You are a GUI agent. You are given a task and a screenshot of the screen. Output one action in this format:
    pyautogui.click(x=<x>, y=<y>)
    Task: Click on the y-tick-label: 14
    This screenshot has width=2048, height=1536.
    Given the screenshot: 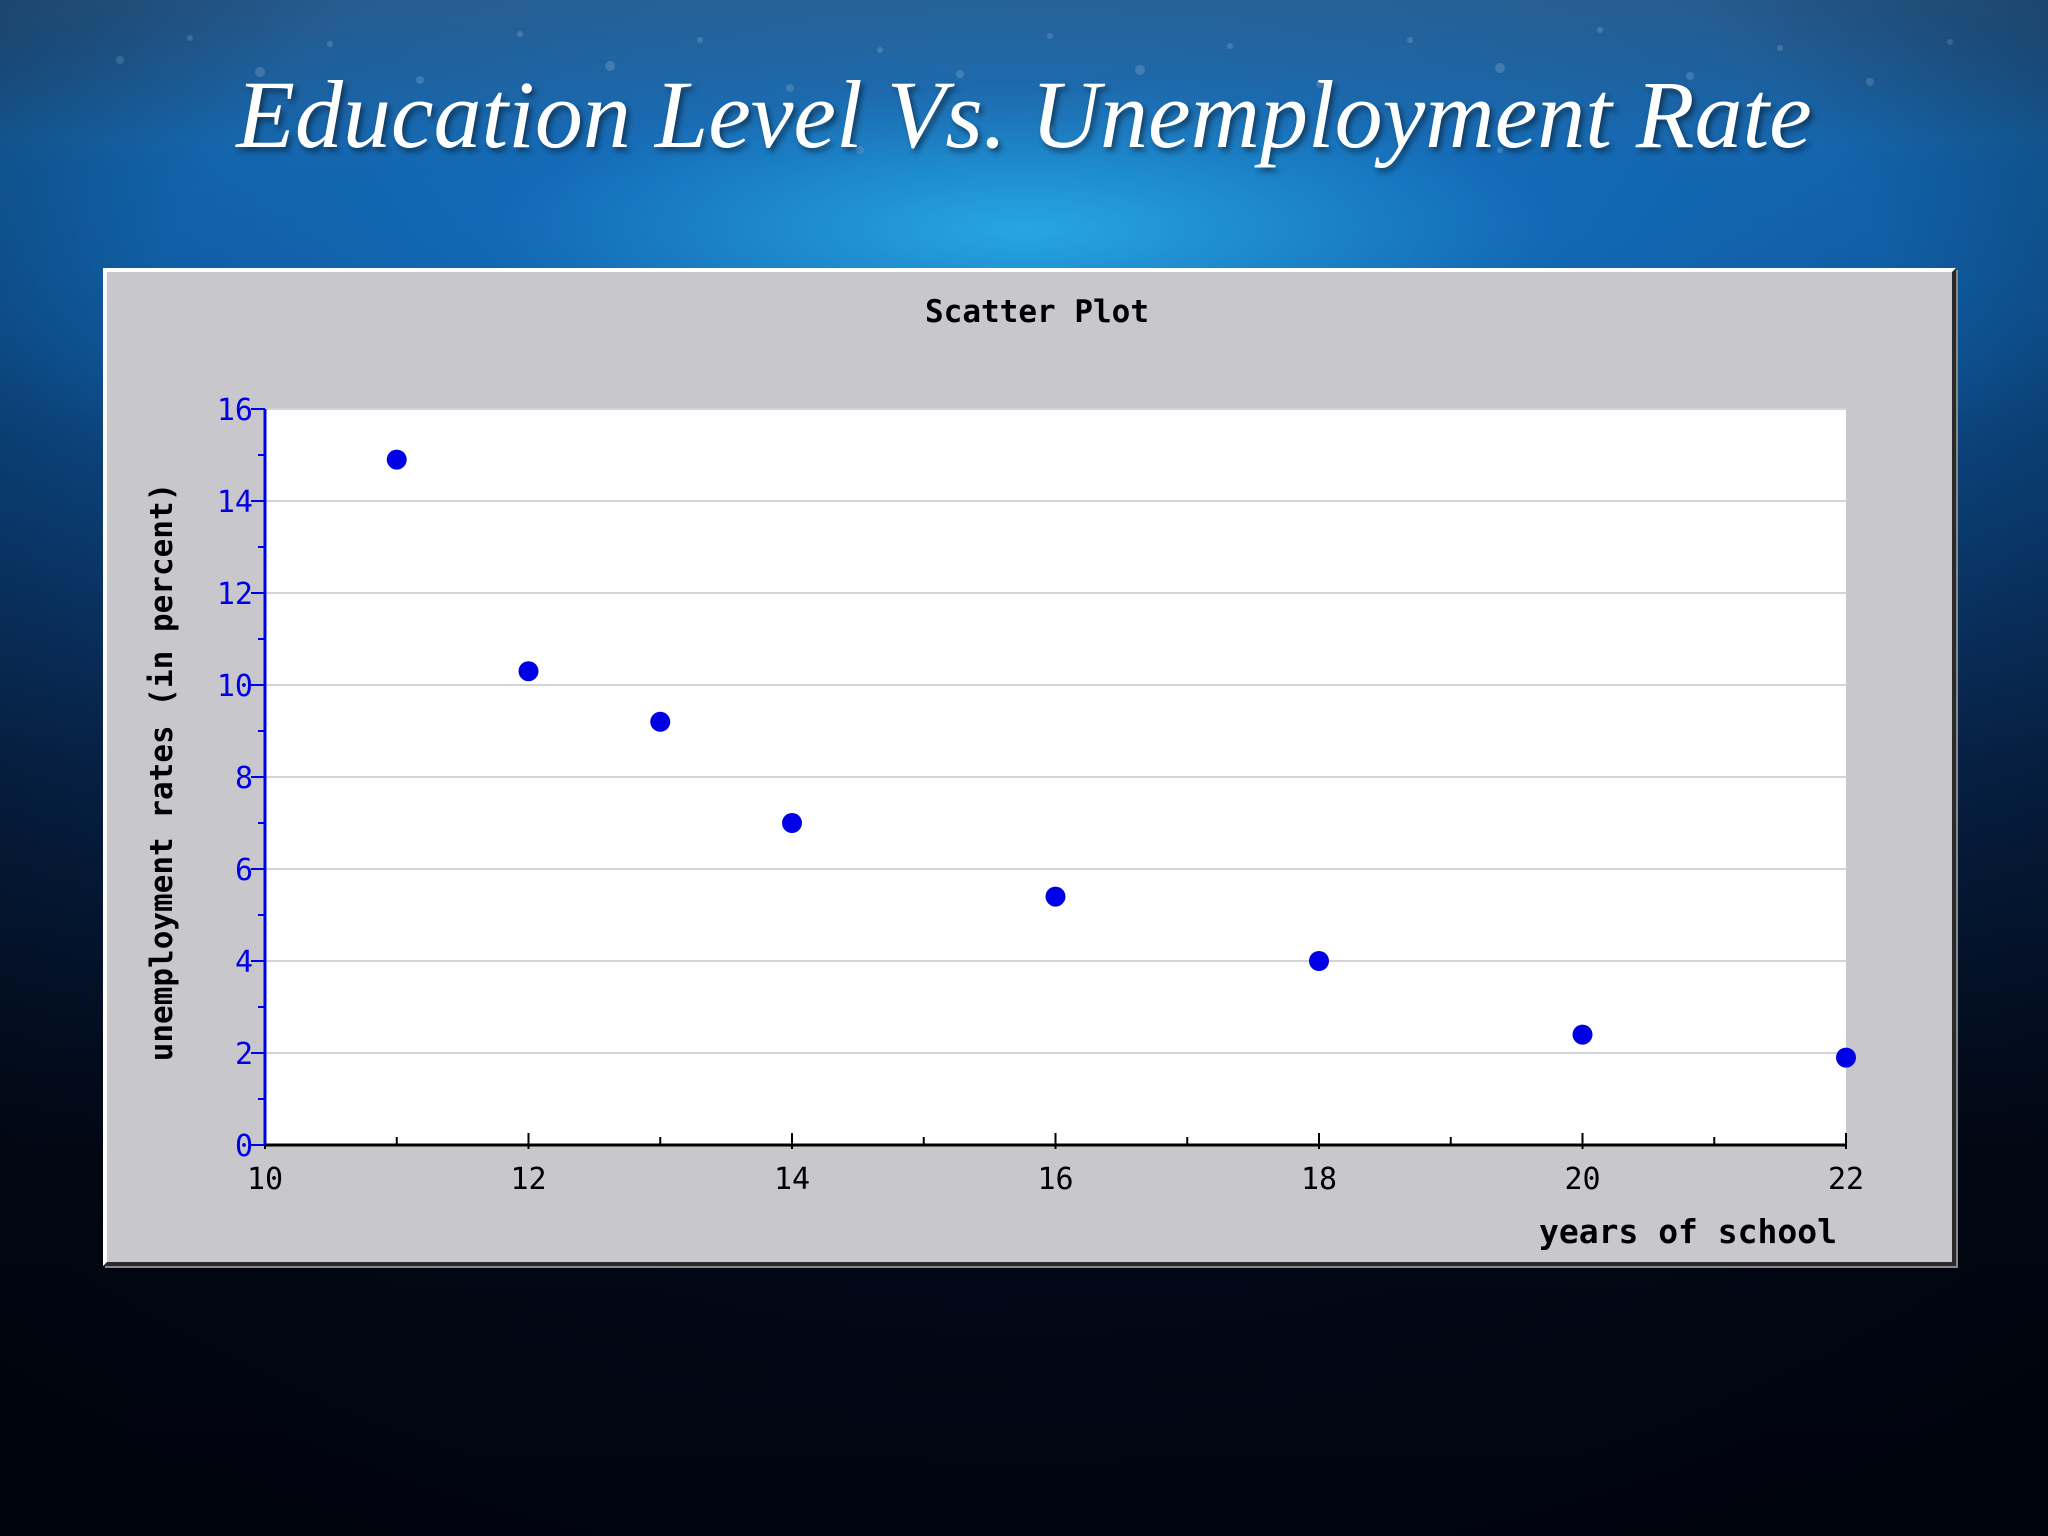 What is the action you would take?
    pyautogui.click(x=235, y=502)
    